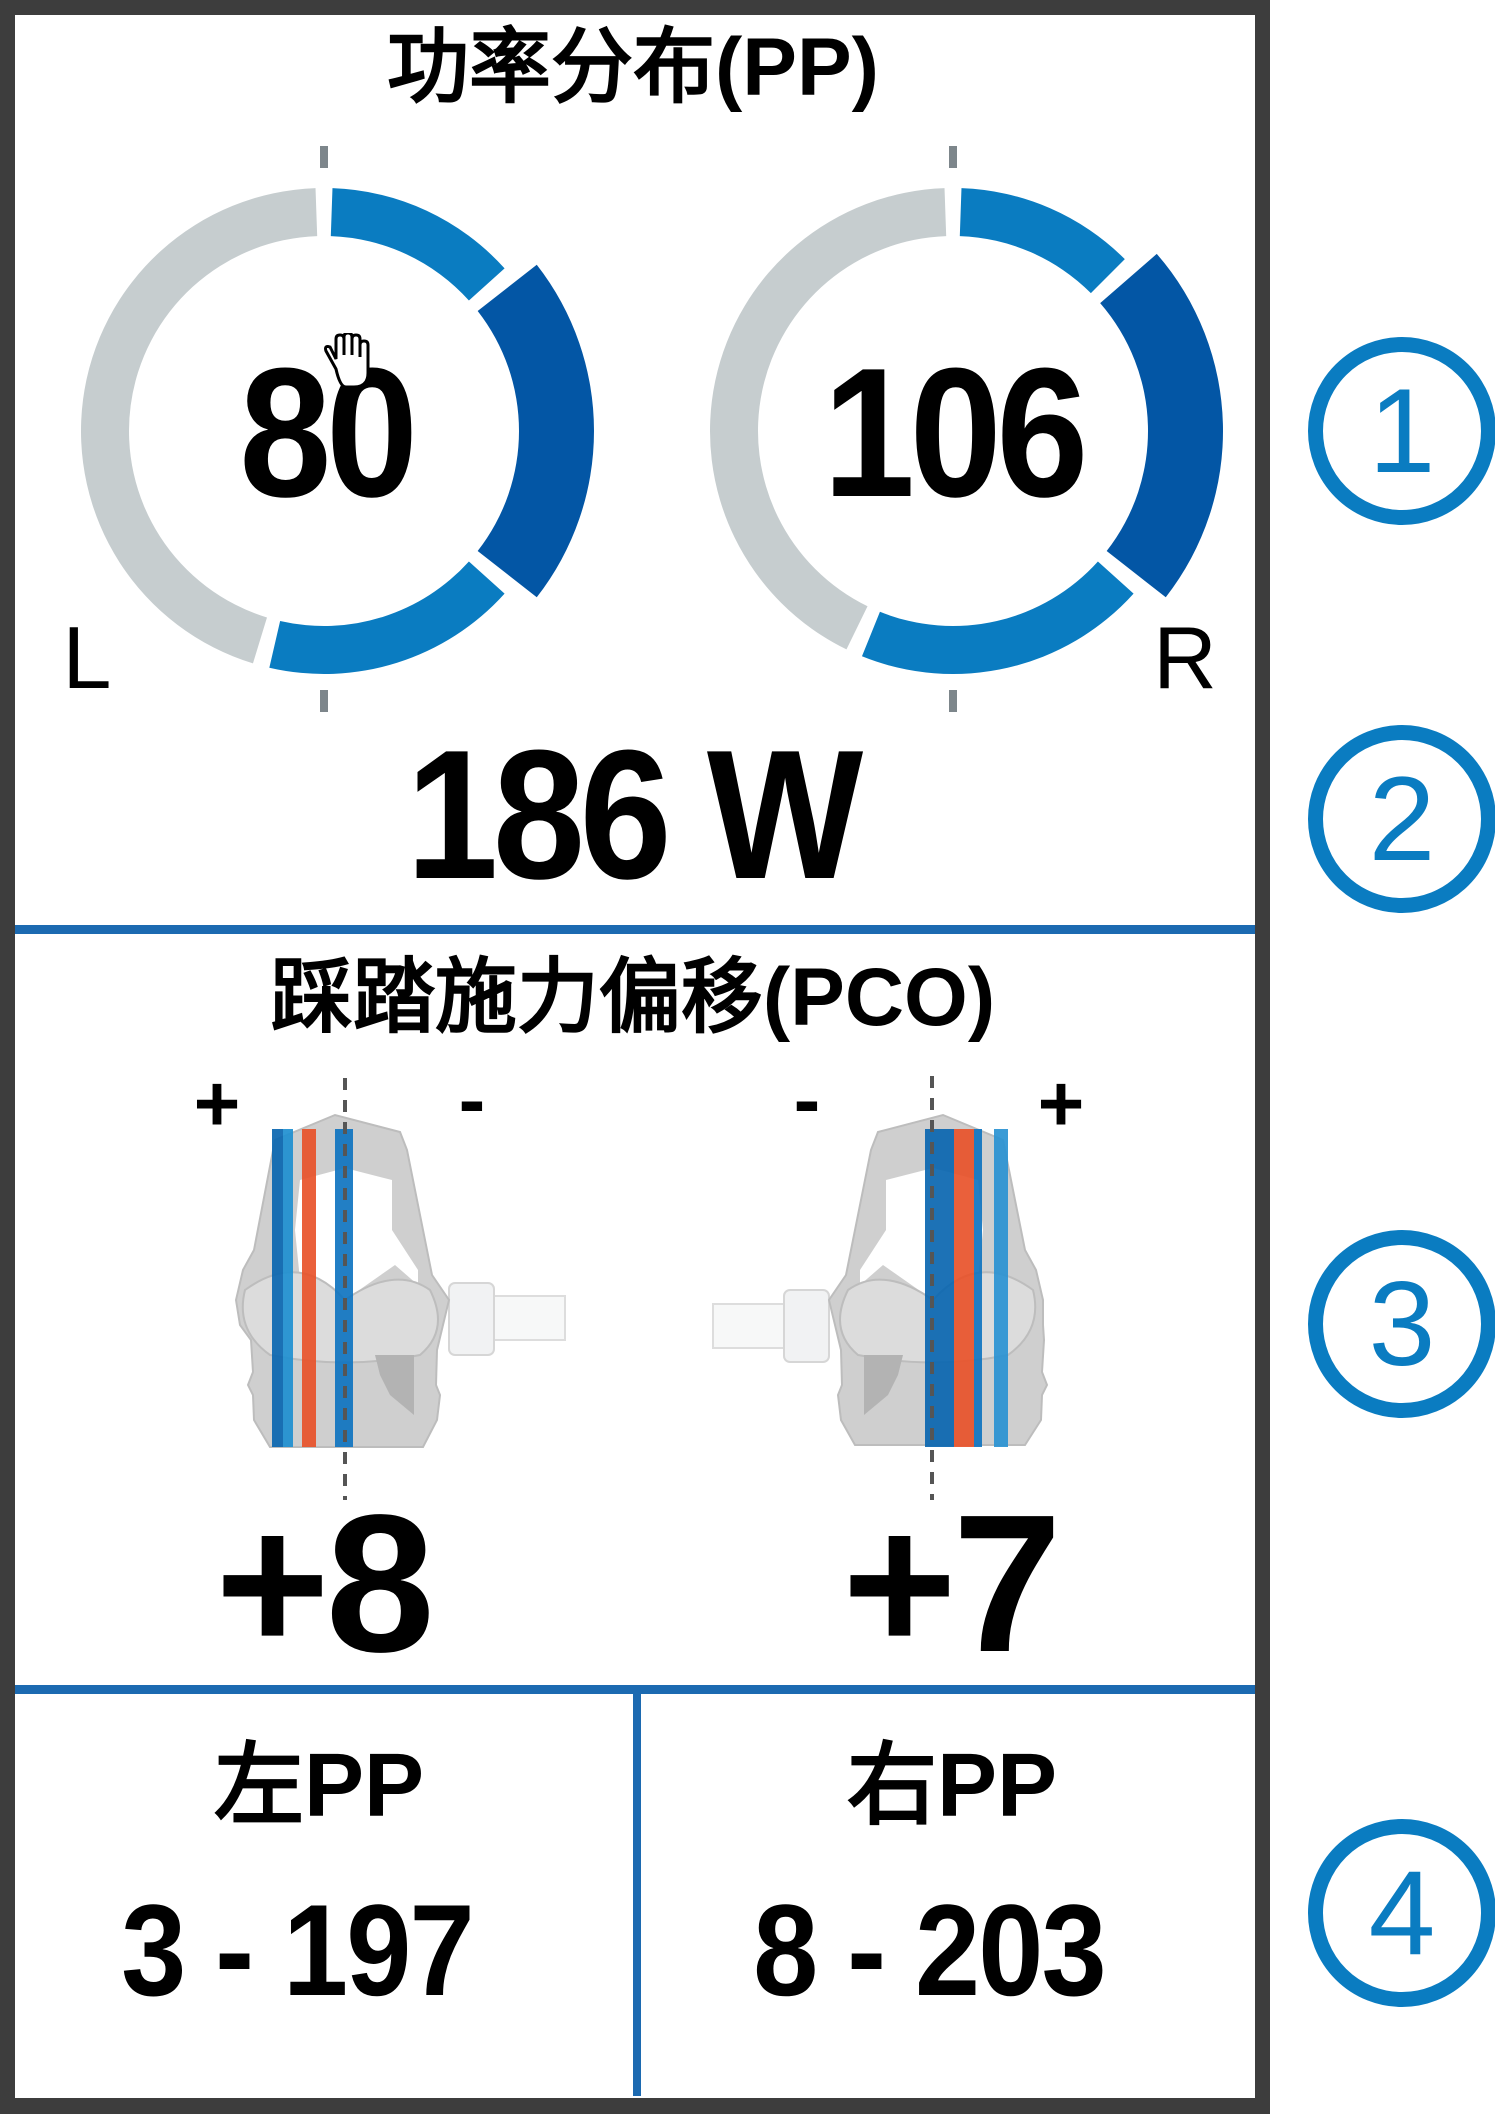  I want to click on right-ring-idle-arc, so click(828, 419).